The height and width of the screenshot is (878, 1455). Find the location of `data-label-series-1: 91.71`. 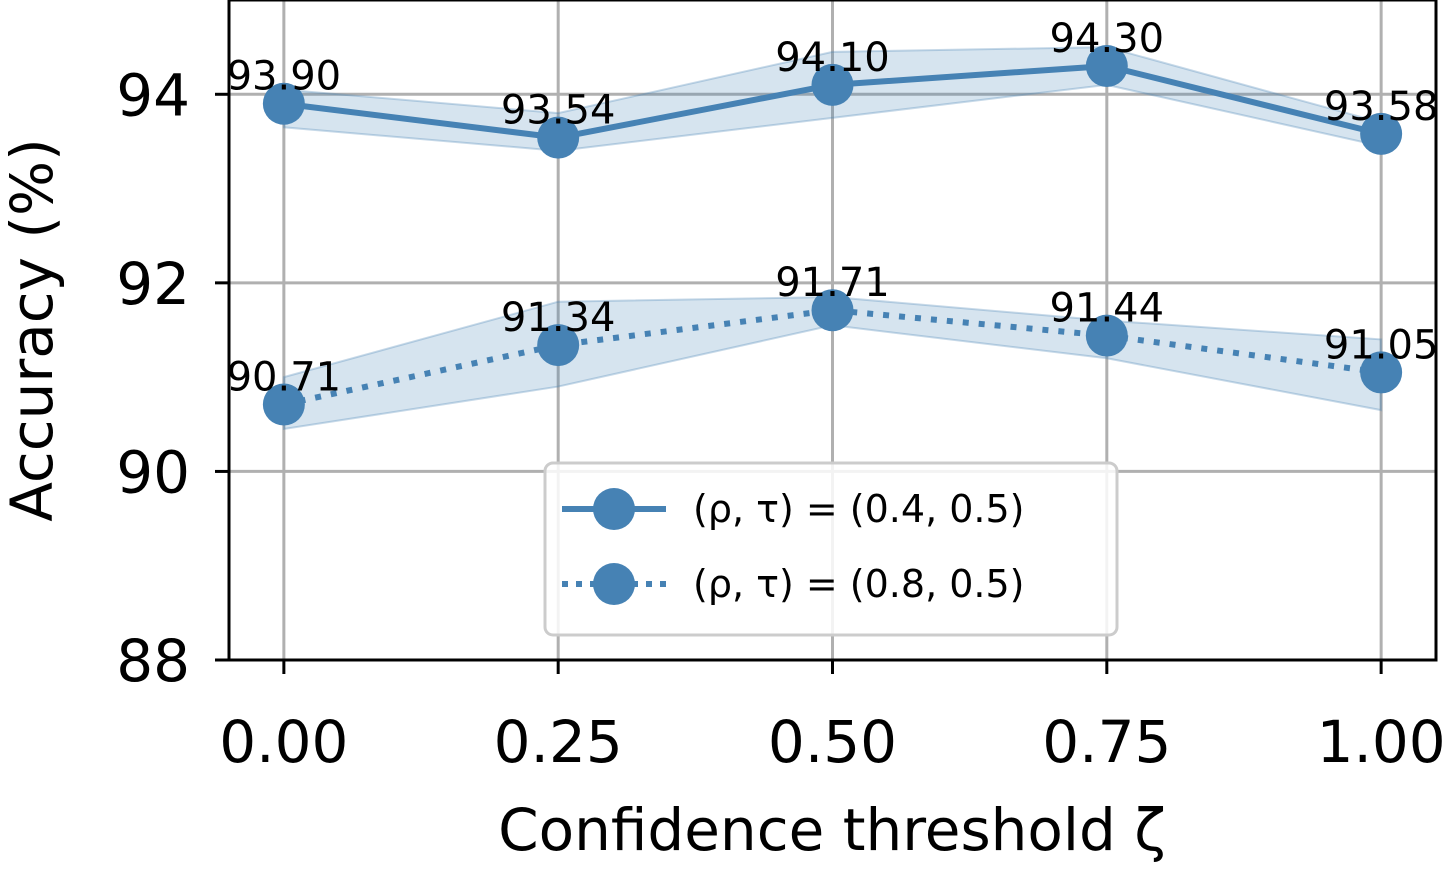

data-label-series-1: 91.71 is located at coordinates (832, 283).